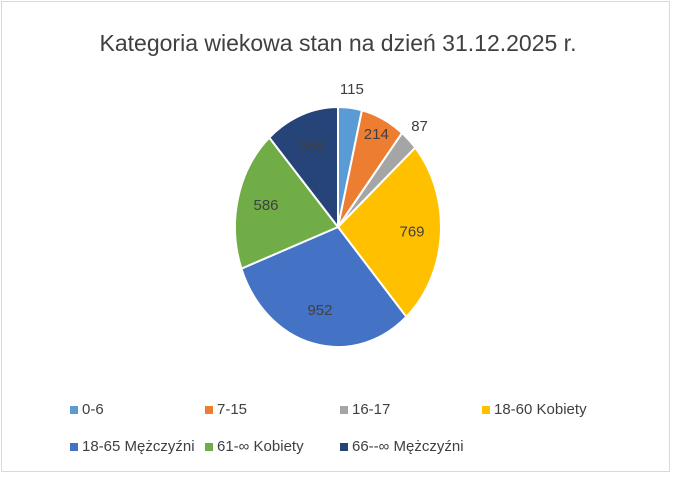  I want to click on data-label: 952, so click(319, 310).